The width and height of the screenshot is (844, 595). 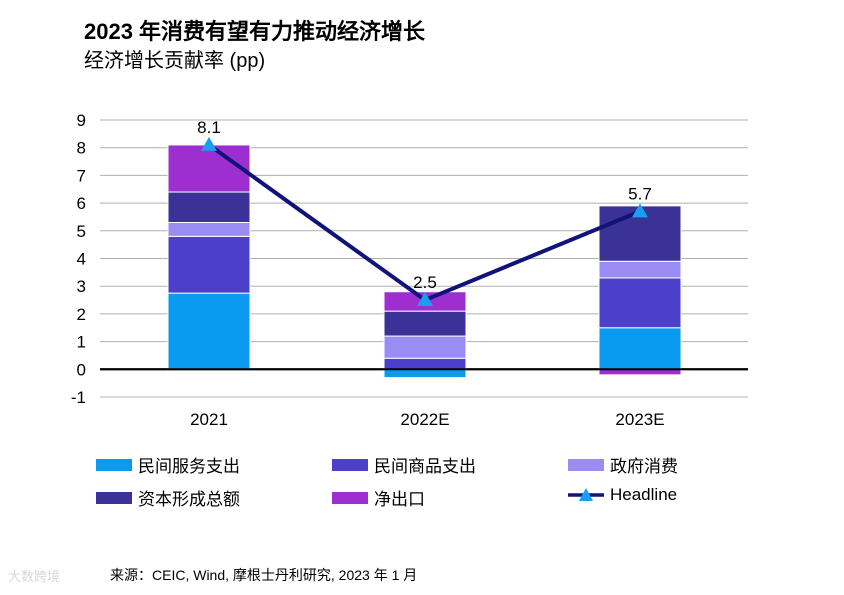 I want to click on legend-label-government: 政府消费, so click(x=644, y=466).